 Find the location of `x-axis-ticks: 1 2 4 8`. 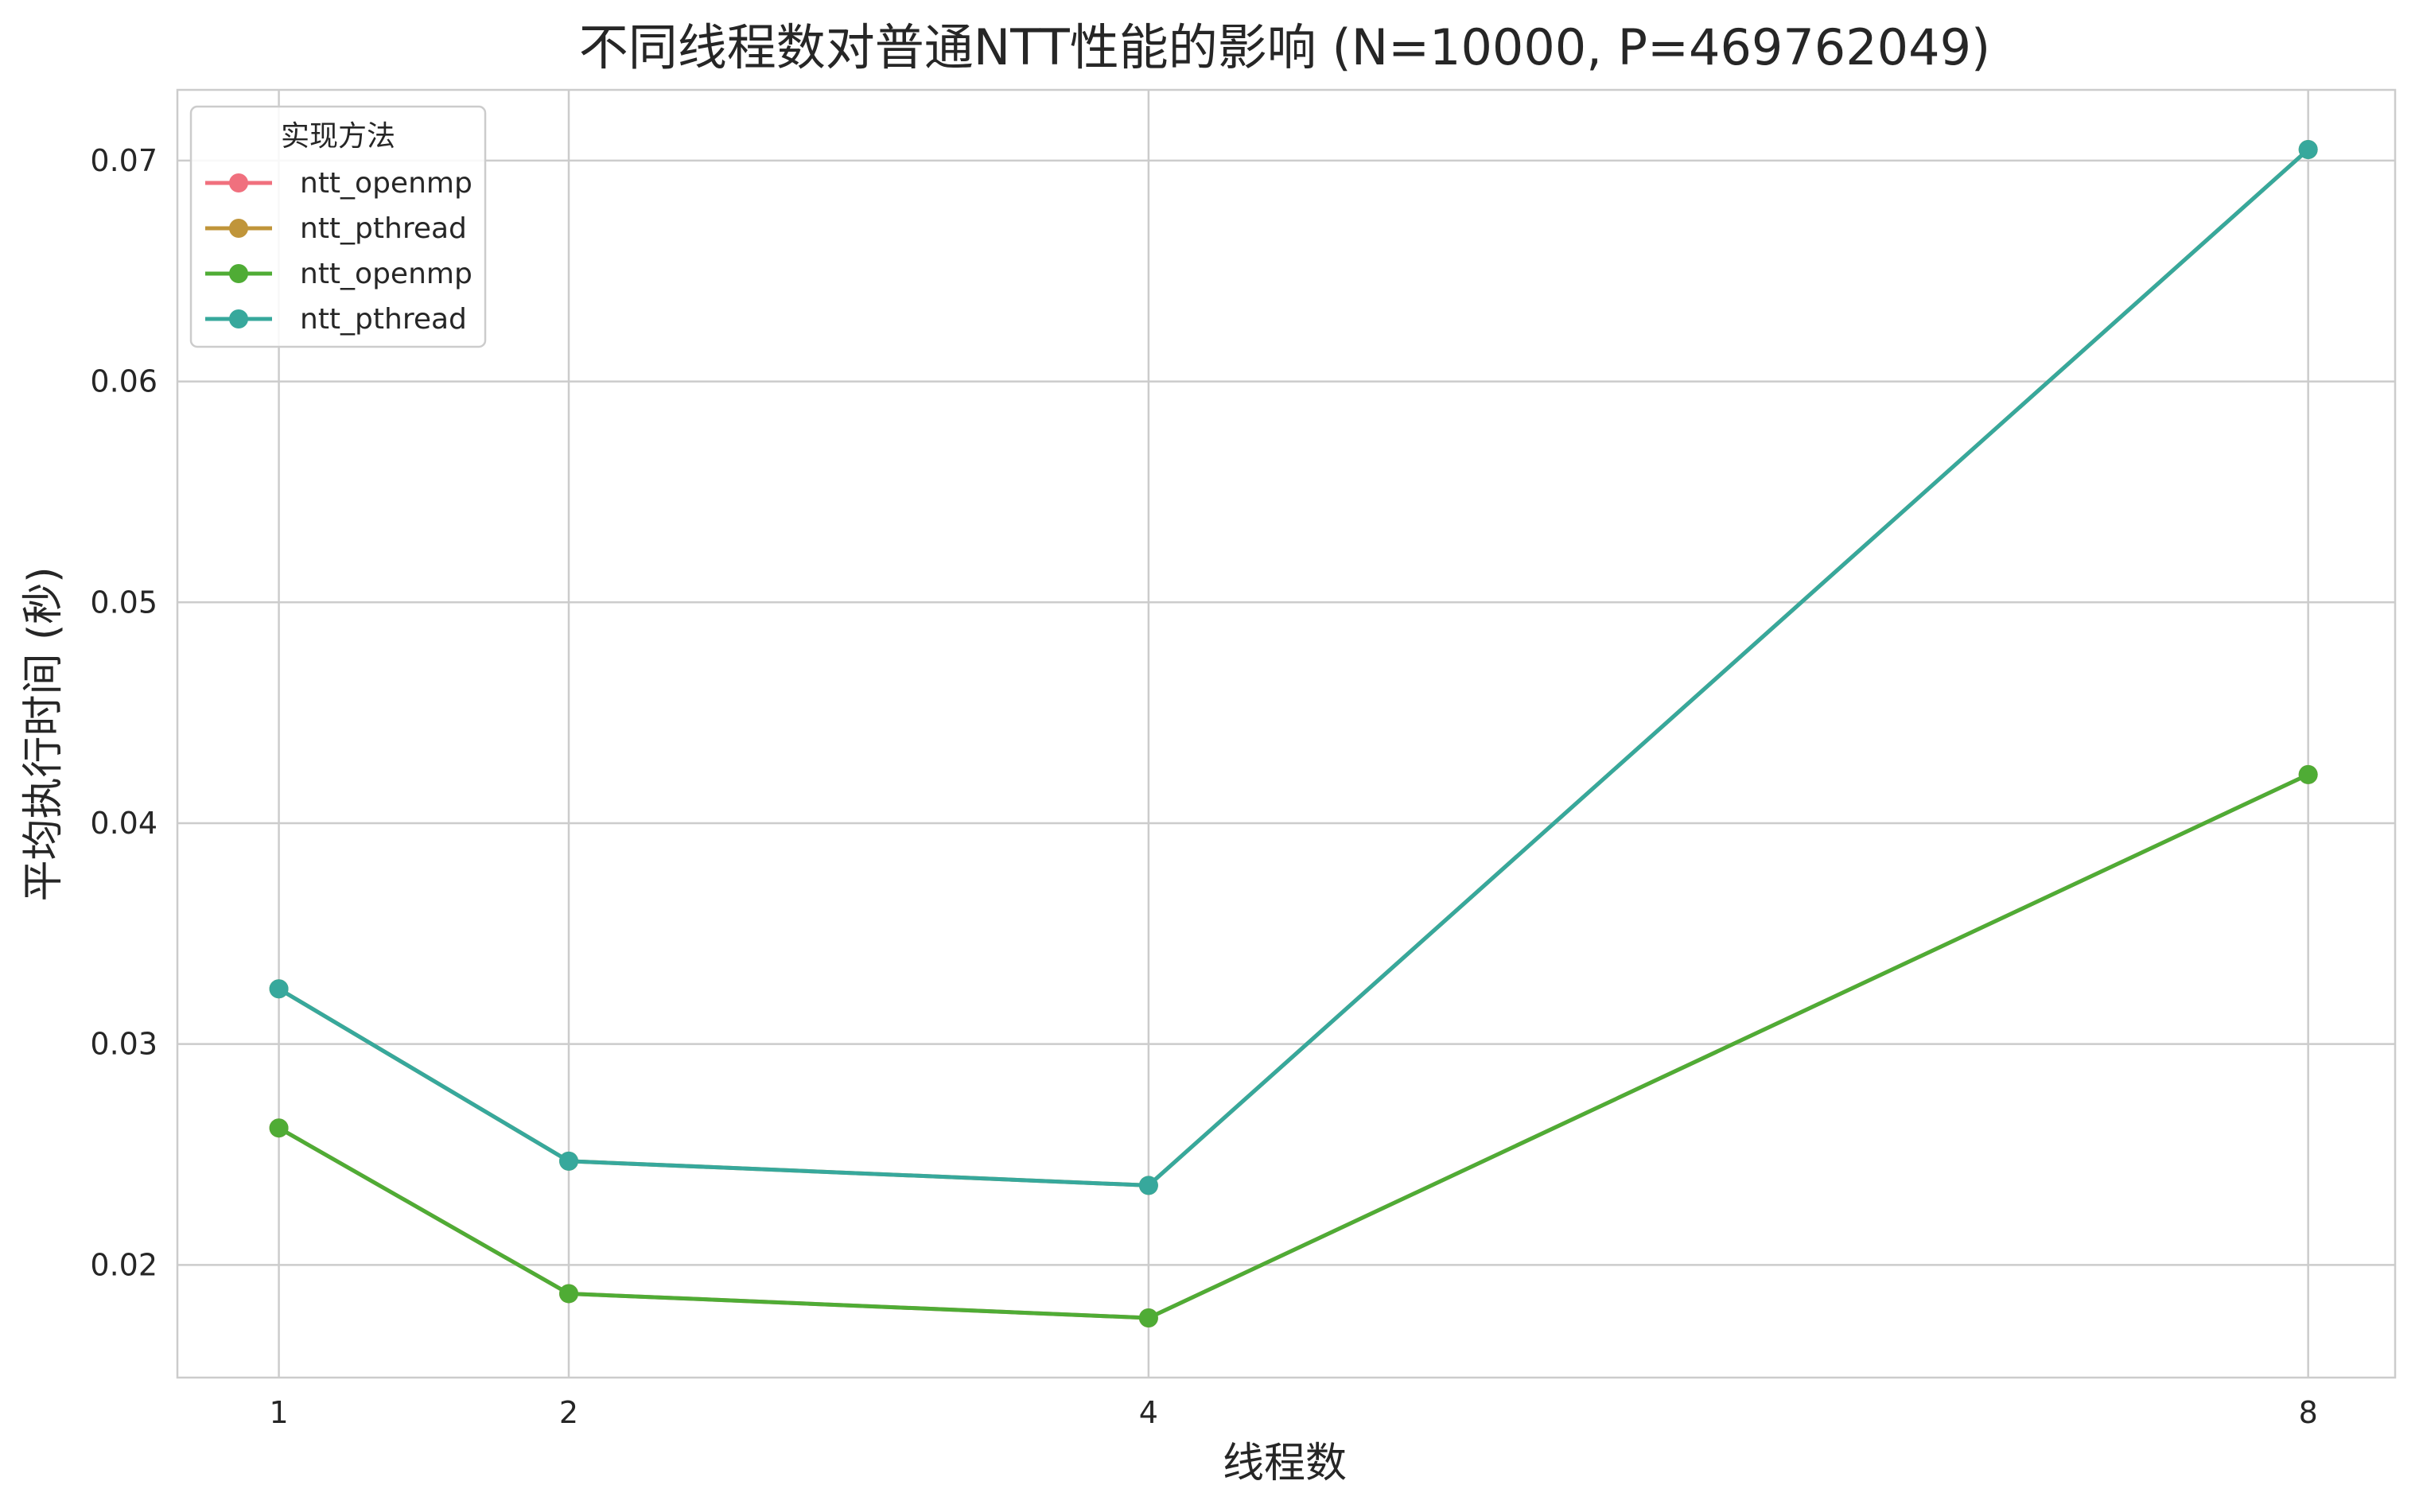

x-axis-ticks: 1 2 4 8 is located at coordinates (1293, 1412).